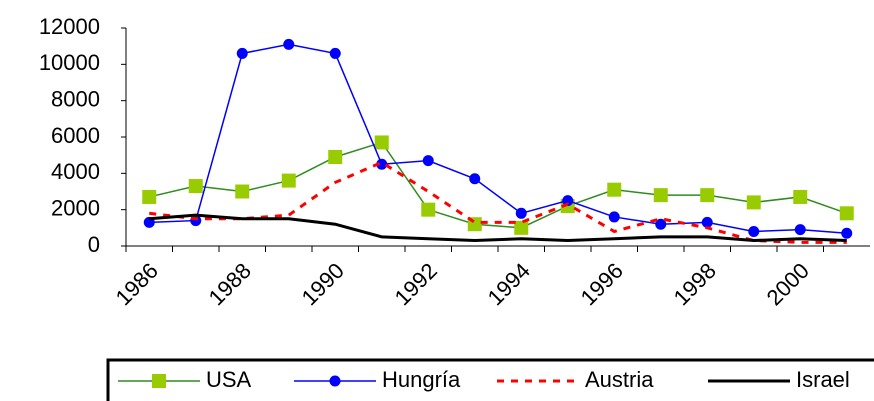 The width and height of the screenshot is (874, 401). I want to click on legend-box, so click(490, 379).